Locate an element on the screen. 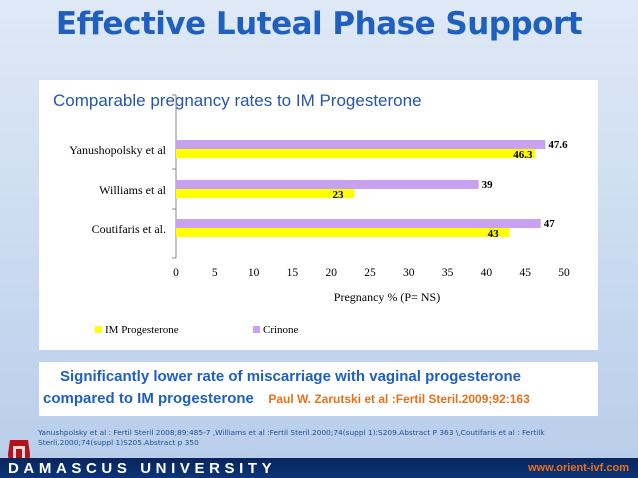 The height and width of the screenshot is (478, 638). data-label-im-progesterone: 23 is located at coordinates (338, 195).